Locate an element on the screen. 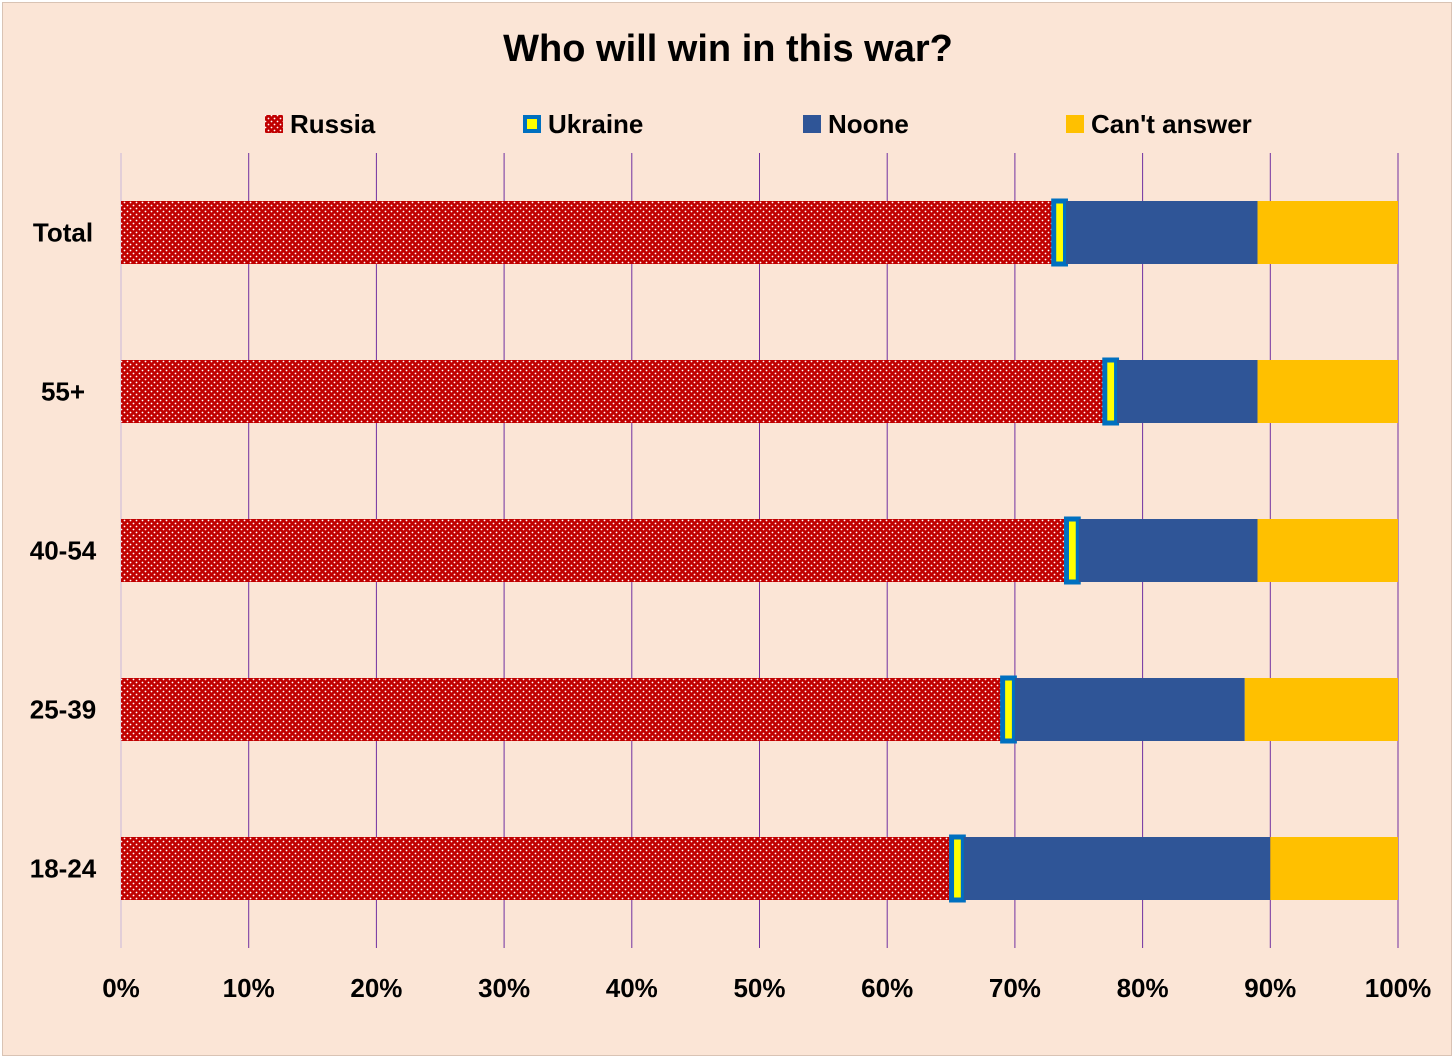 This screenshot has width=1456, height=1060. x-tick-label: 80% is located at coordinates (1143, 988).